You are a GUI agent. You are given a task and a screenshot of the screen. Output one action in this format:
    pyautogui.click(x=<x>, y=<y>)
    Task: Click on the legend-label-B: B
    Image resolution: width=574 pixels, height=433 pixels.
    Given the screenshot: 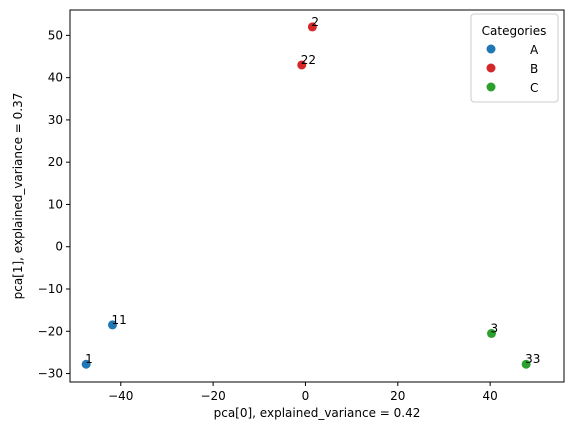 What is the action you would take?
    pyautogui.click(x=534, y=69)
    